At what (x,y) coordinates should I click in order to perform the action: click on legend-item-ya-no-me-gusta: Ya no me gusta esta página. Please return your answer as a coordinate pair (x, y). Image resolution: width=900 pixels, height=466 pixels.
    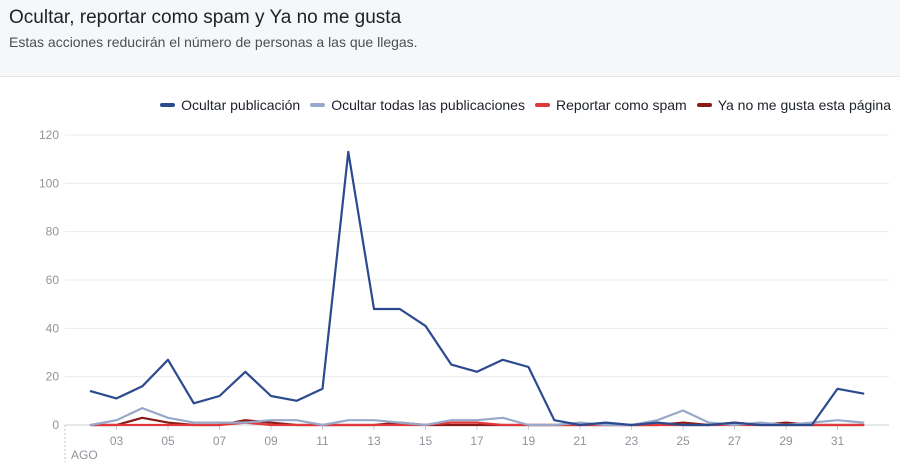
    Looking at the image, I should click on (793, 105).